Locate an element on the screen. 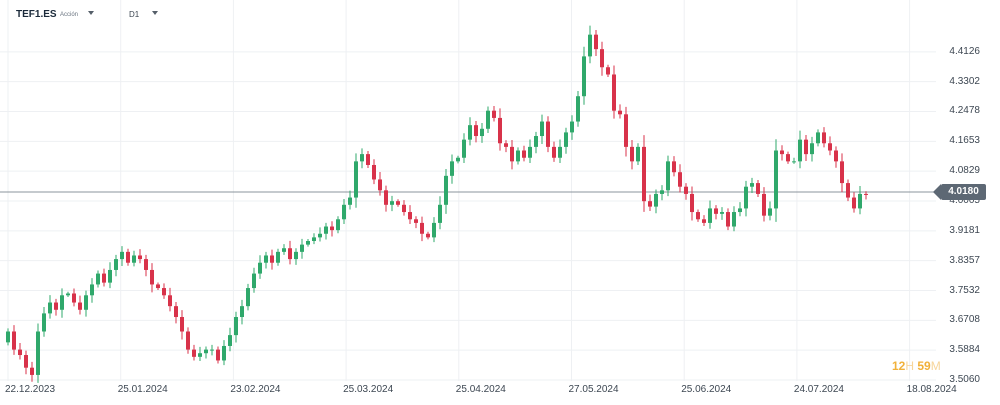 The height and width of the screenshot is (405, 1000). x-tick-label: 25.04.2024 is located at coordinates (480, 389).